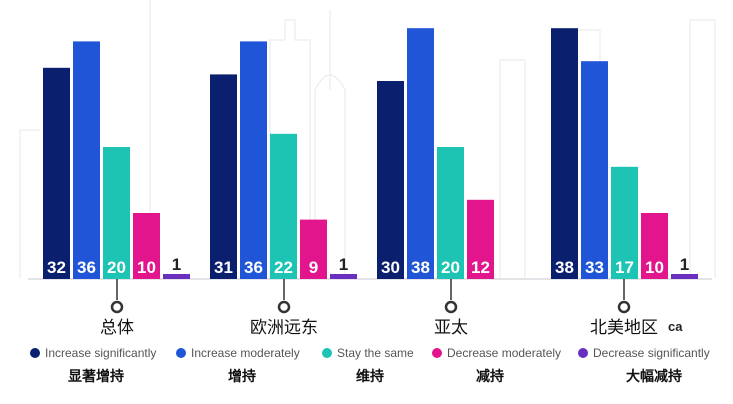  Describe the element at coordinates (390, 267) in the screenshot. I see `bar-value-label: 30` at that location.